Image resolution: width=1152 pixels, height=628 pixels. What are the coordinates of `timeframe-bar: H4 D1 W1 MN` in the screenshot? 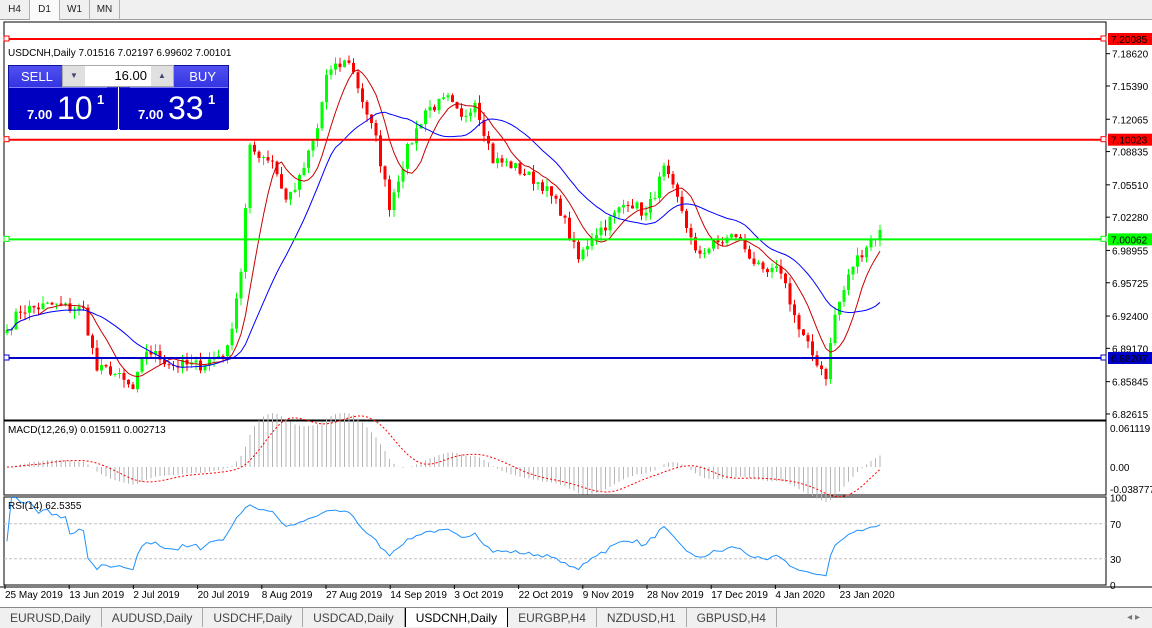 It's located at (576, 10).